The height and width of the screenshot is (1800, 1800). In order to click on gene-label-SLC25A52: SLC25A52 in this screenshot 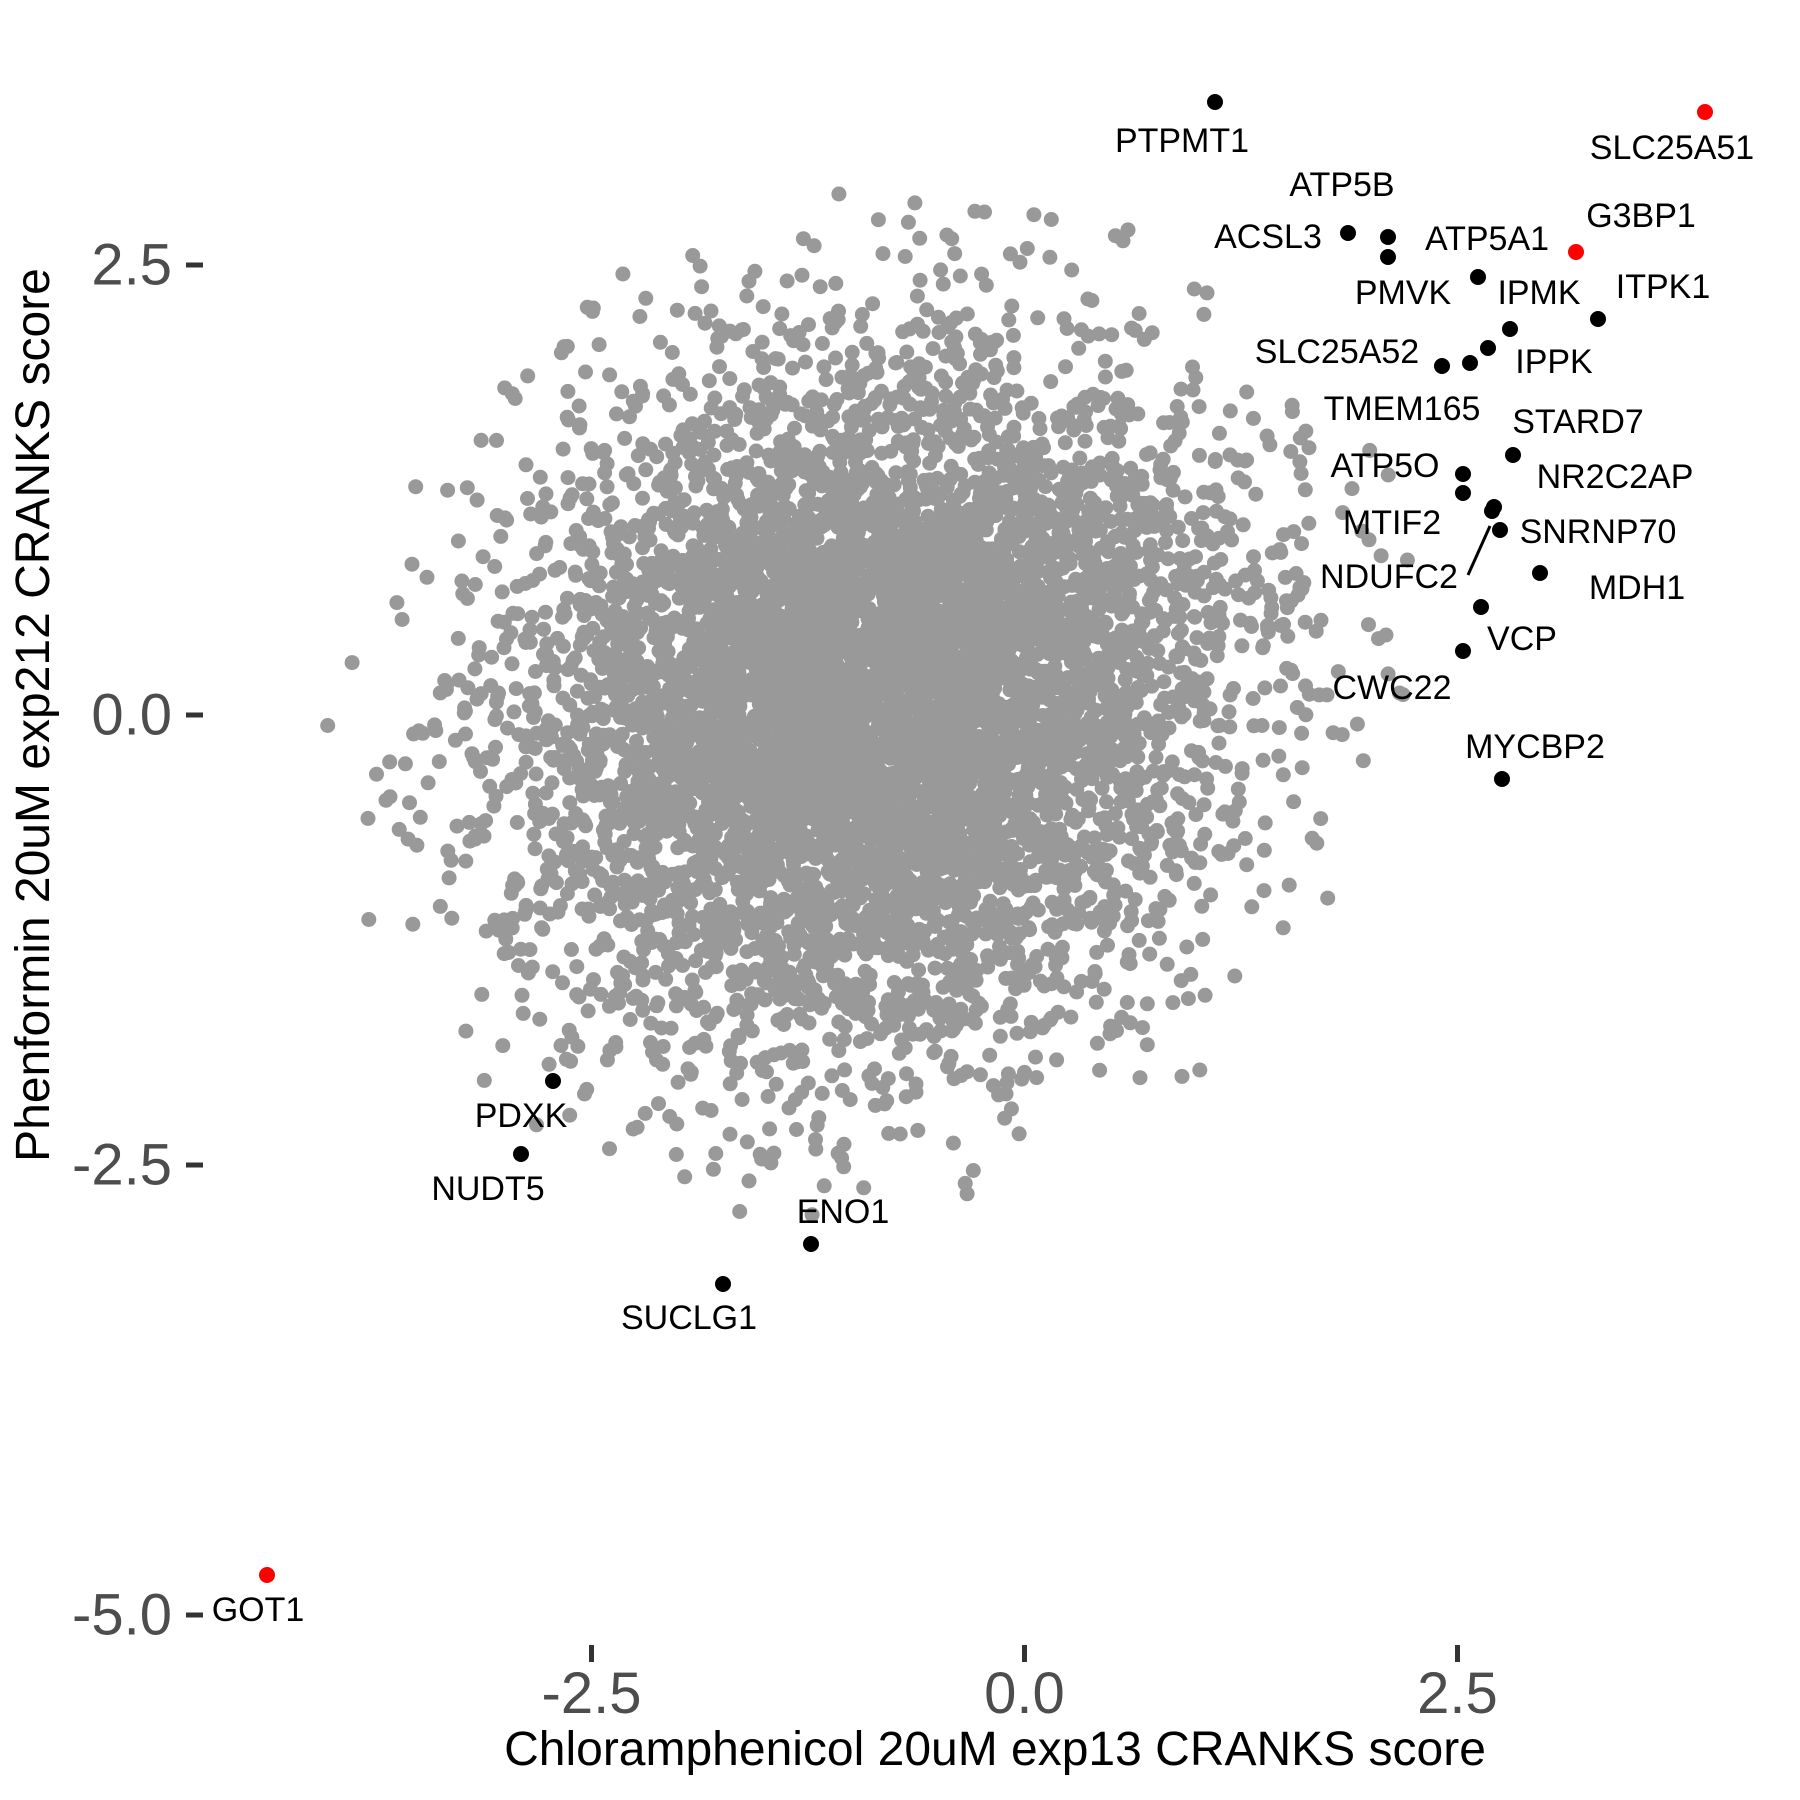, I will do `click(1337, 352)`.